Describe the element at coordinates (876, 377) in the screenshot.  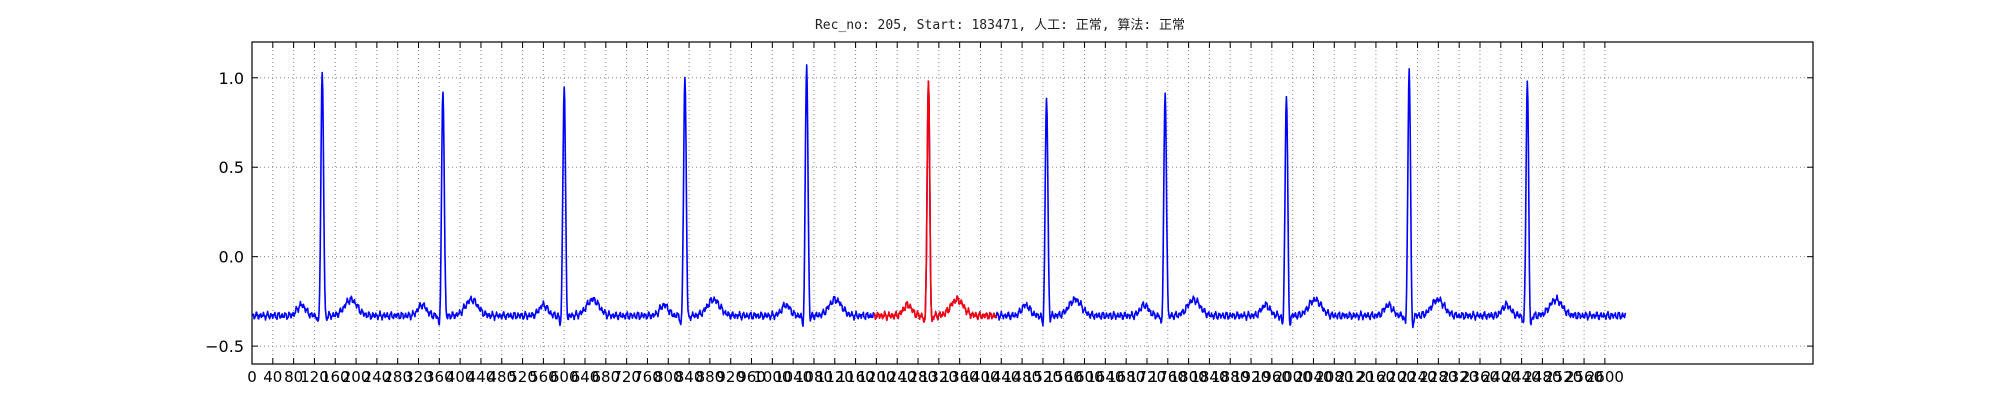
I see `x-tick-label: 1200` at that location.